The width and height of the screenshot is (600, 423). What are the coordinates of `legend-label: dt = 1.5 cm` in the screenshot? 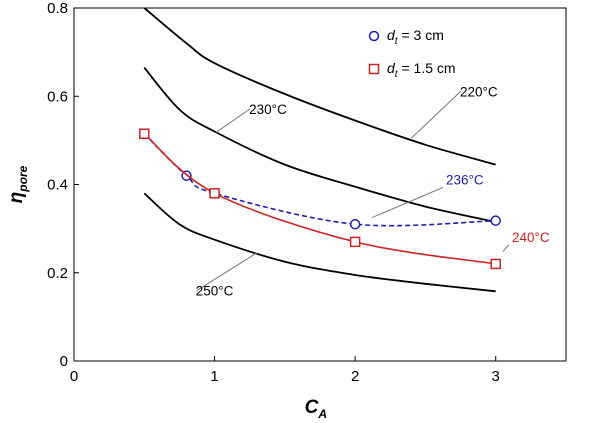 It's located at (421, 70).